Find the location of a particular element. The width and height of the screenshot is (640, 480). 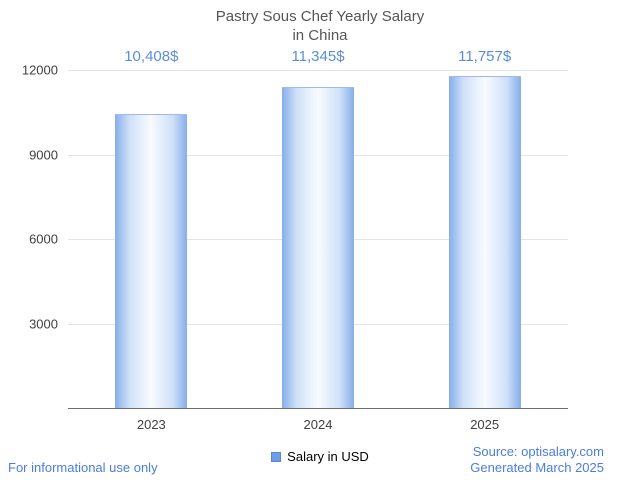

legend: Salary in USD is located at coordinates (320, 456).